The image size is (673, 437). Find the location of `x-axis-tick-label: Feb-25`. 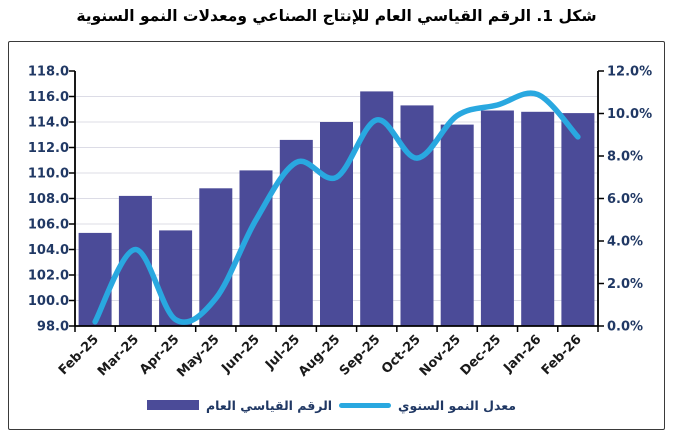

x-axis-tick-label: Feb-25 is located at coordinates (79, 355).